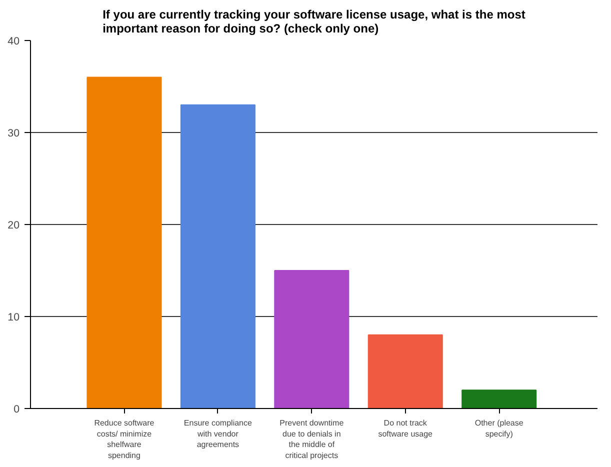 This screenshot has height=467, width=611. What do you see at coordinates (218, 434) in the screenshot?
I see `x-tick-label: Ensure compliance with vendor agreements` at bounding box center [218, 434].